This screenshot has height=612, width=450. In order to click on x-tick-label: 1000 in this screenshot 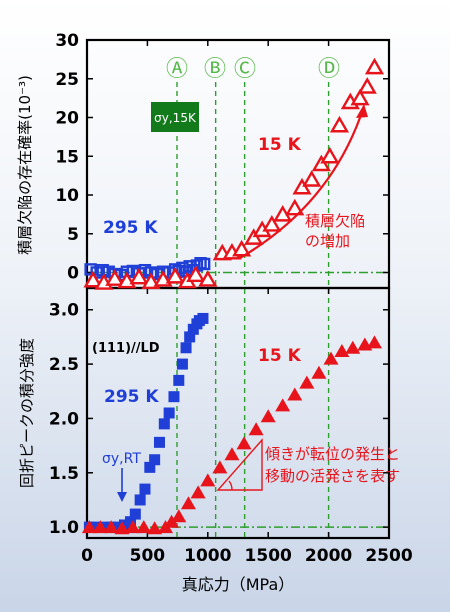, I will do `click(207, 556)`.